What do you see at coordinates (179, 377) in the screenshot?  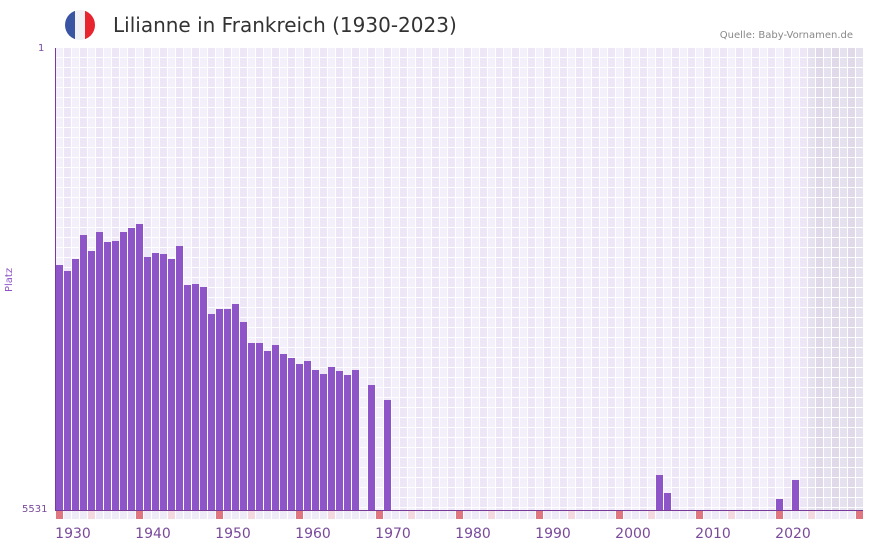 I see `bar-1945` at bounding box center [179, 377].